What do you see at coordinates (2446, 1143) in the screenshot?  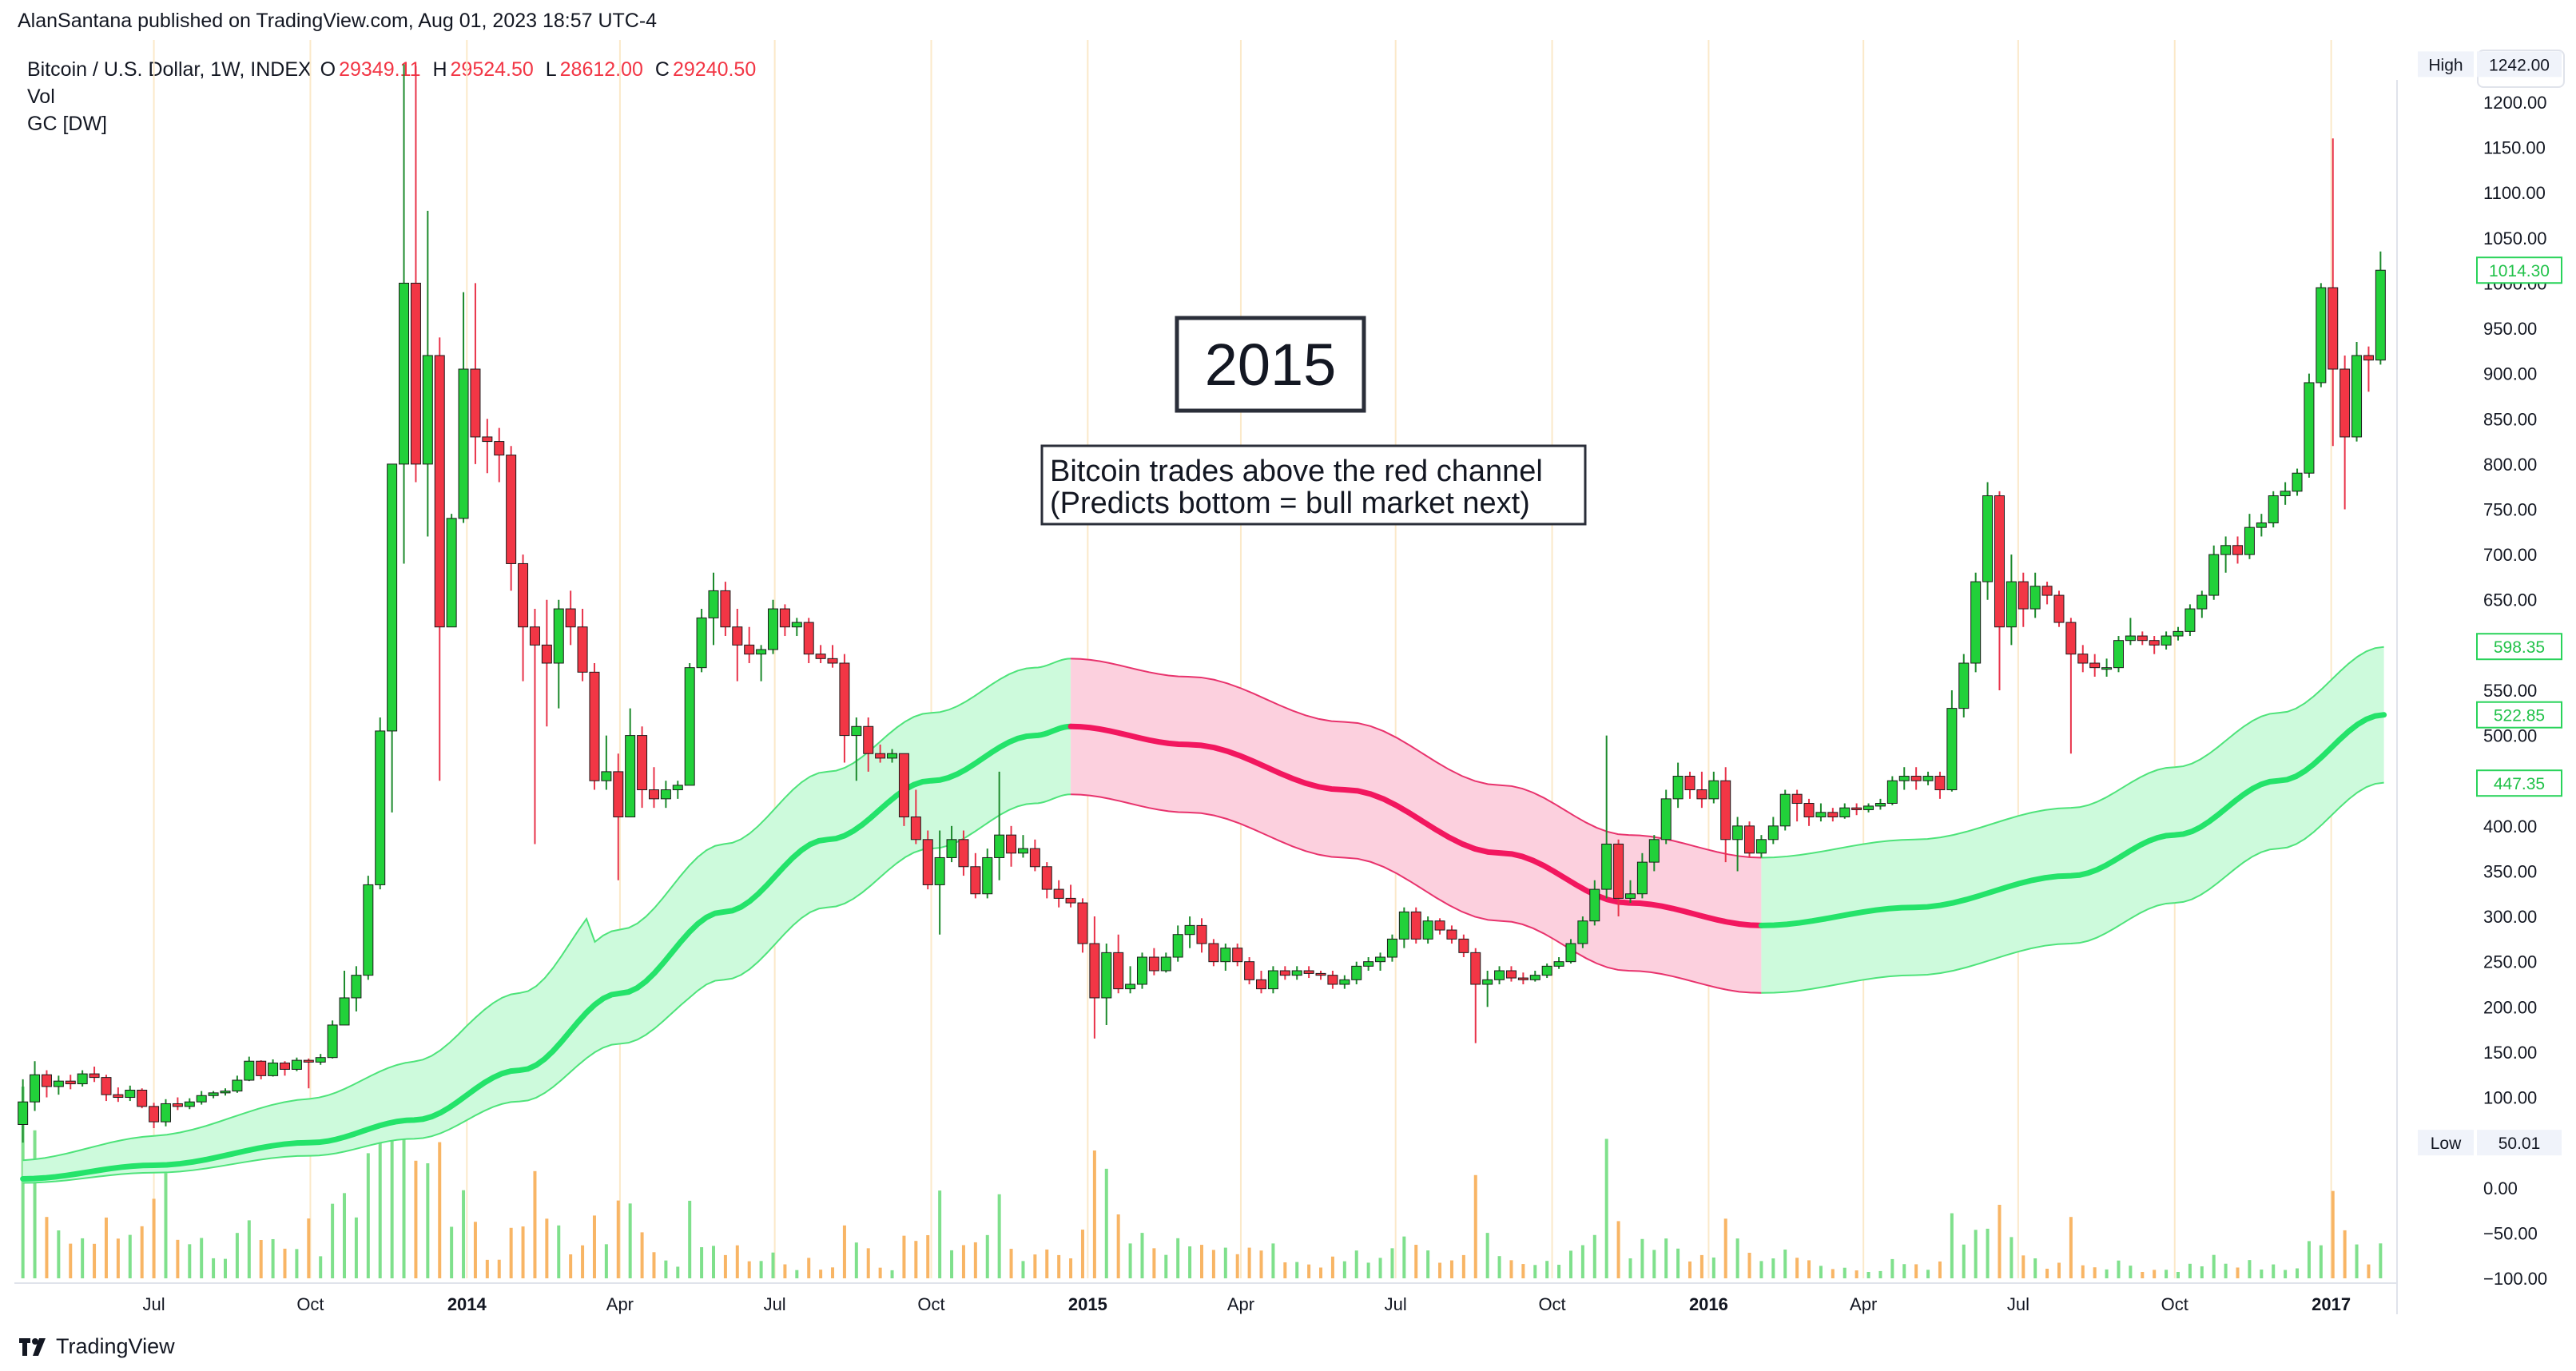 I see `price-tag-label-bg` at bounding box center [2446, 1143].